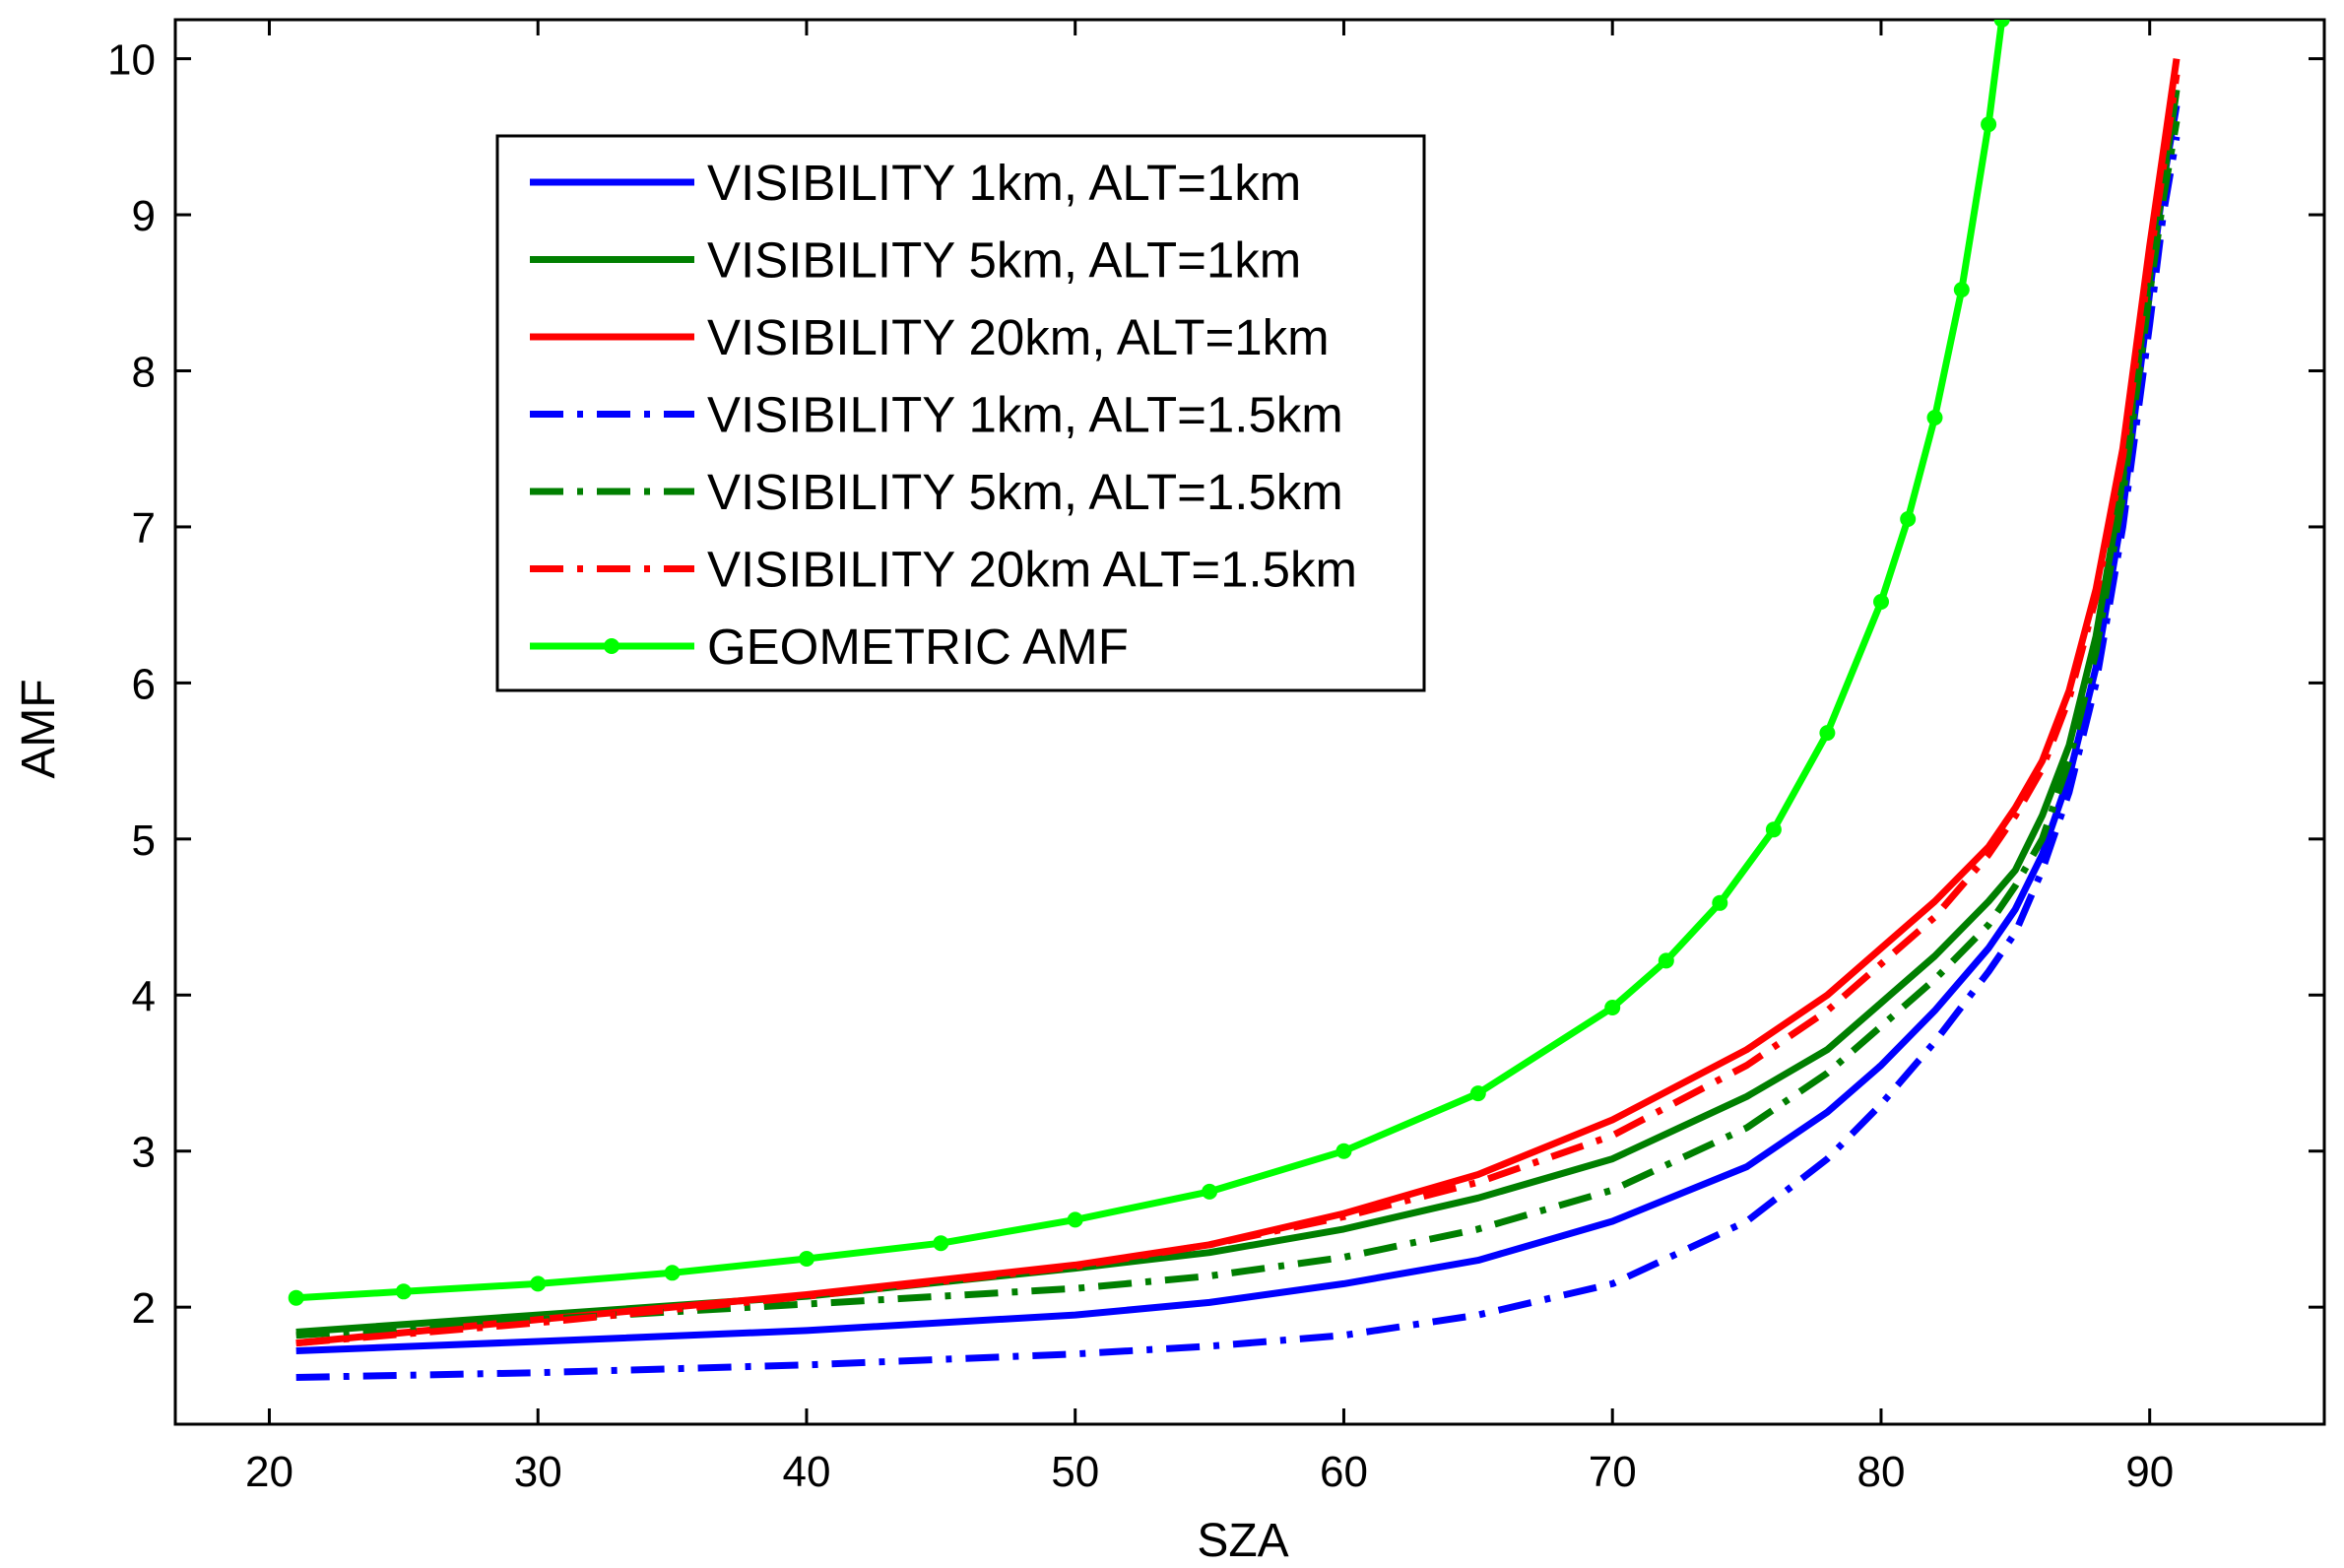 The height and width of the screenshot is (1568, 2344). I want to click on y-tick-label: 9, so click(144, 216).